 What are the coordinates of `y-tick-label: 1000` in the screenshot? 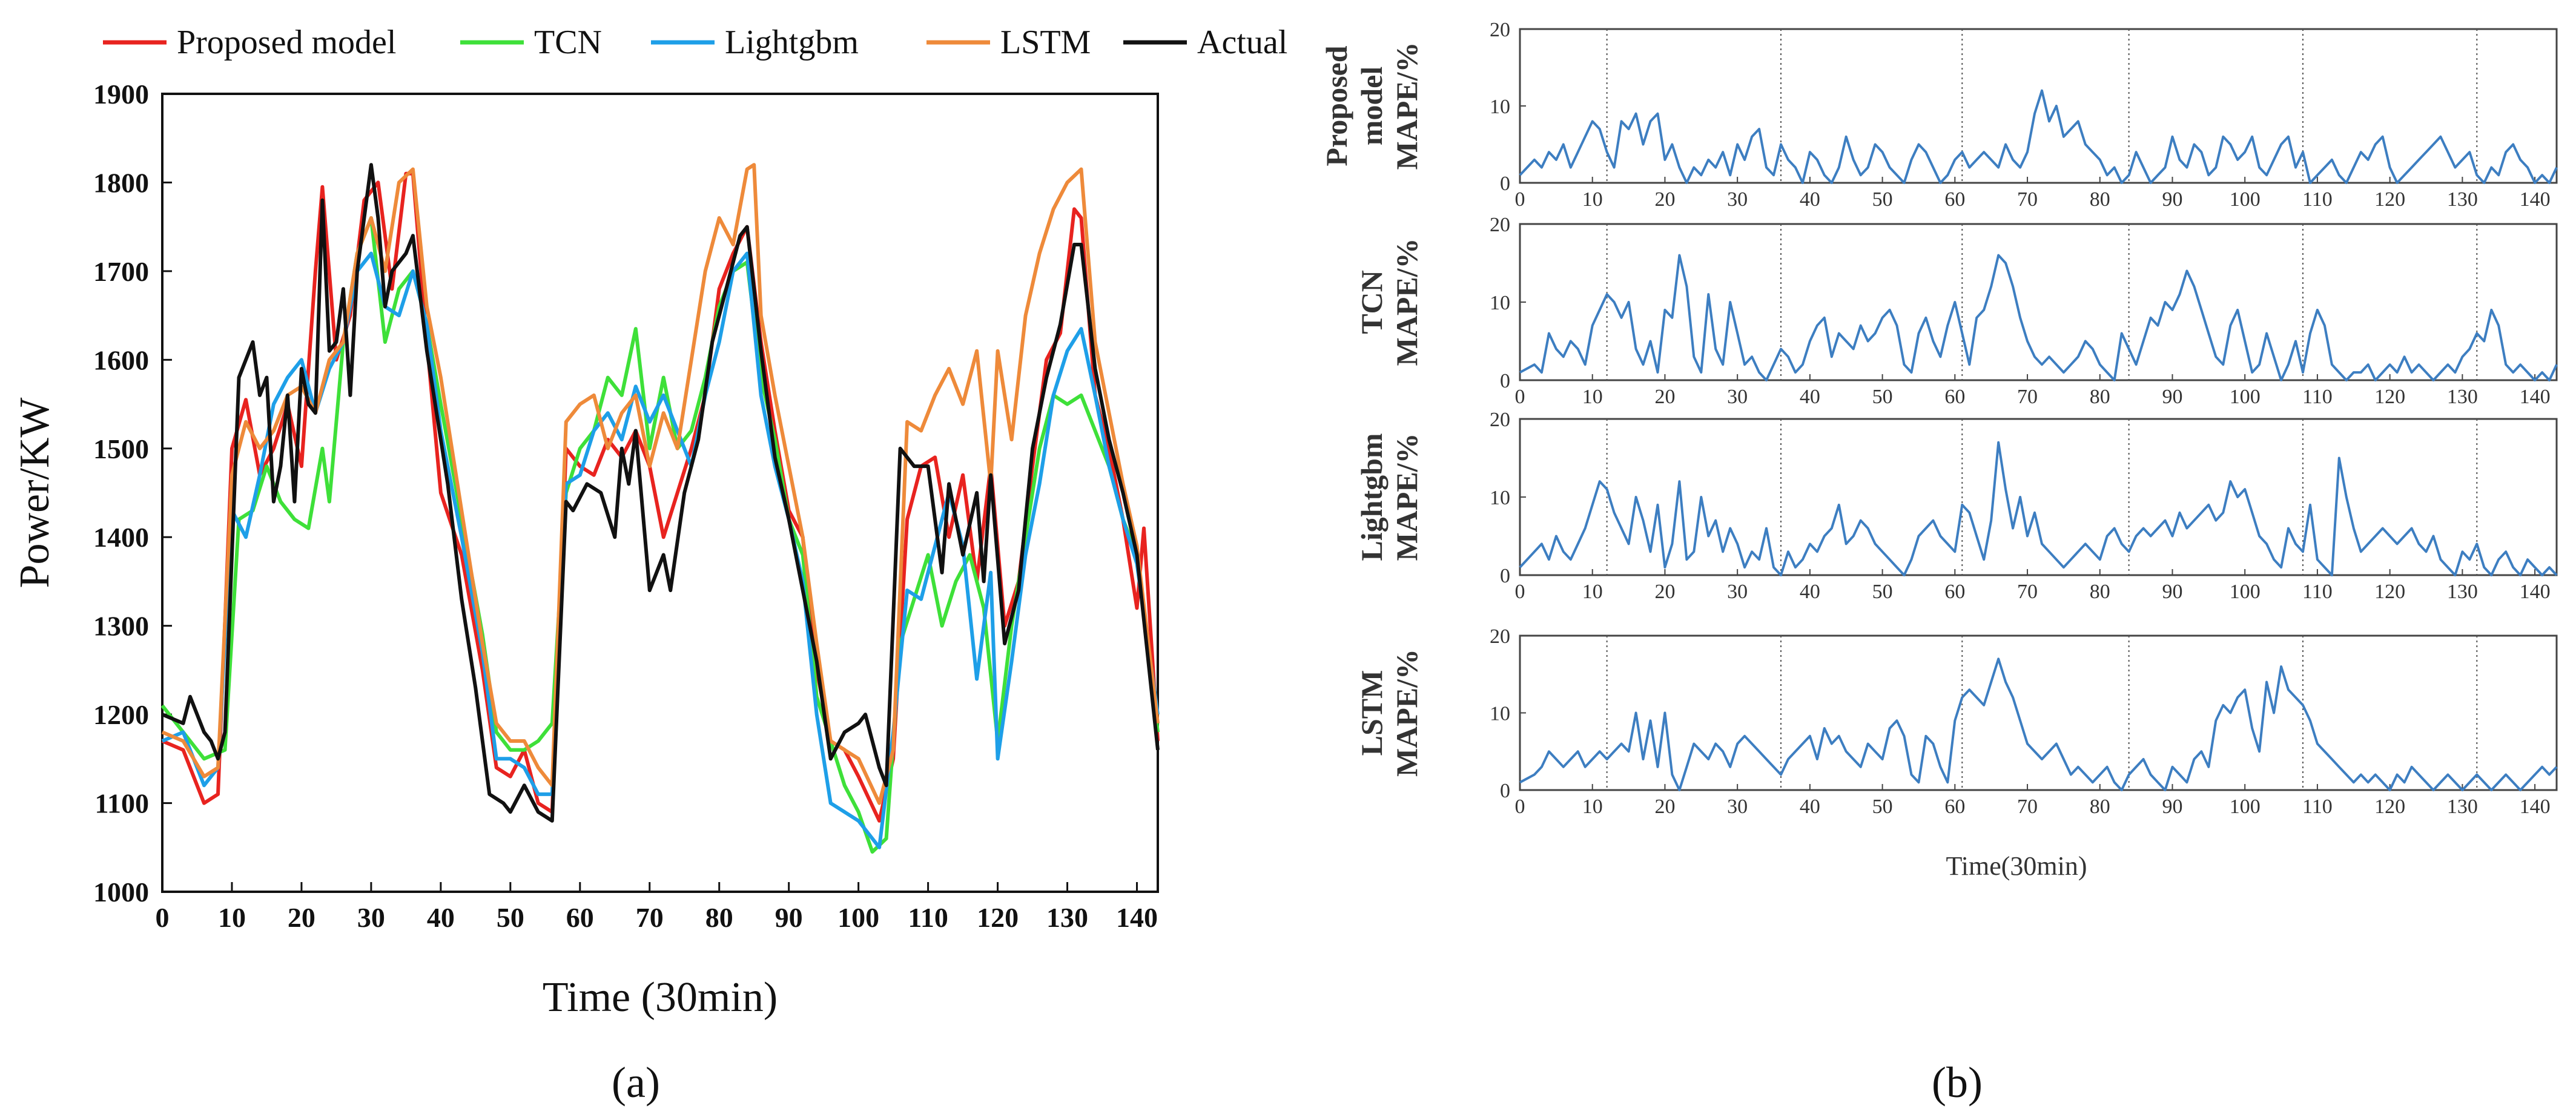 It's located at (121, 892).